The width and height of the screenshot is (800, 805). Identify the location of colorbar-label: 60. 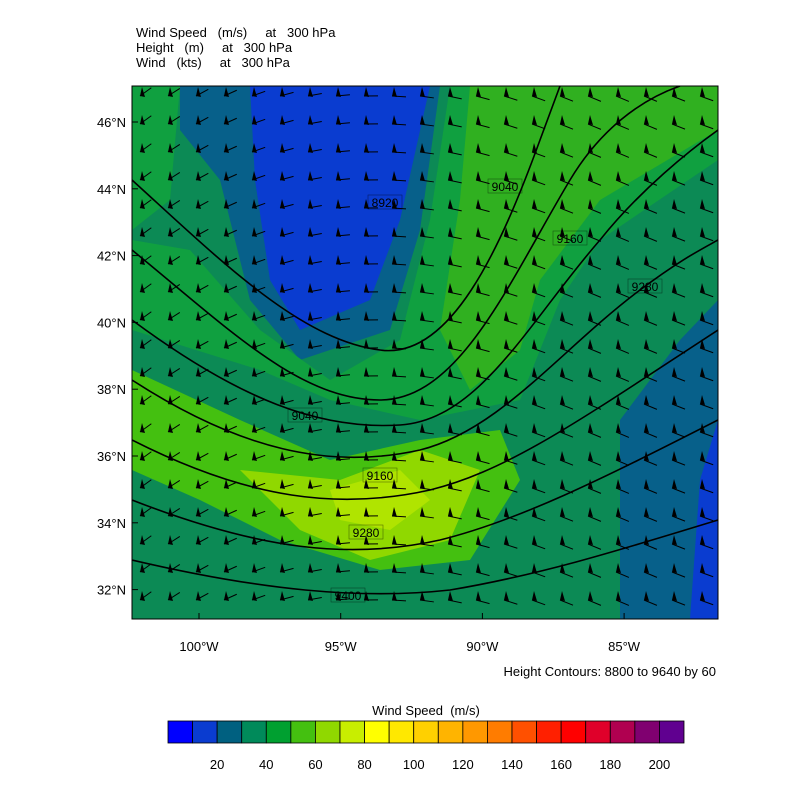
(315, 764).